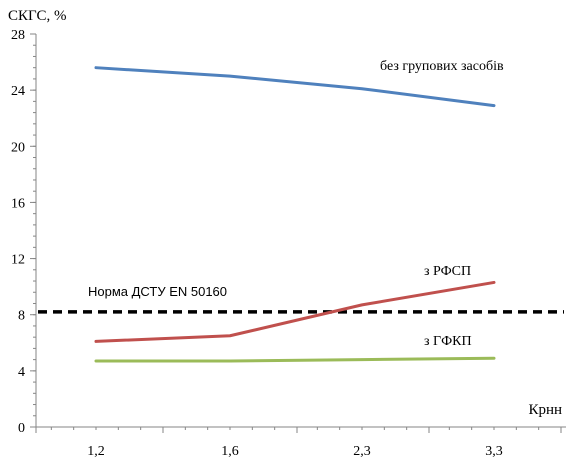 The height and width of the screenshot is (460, 568). I want to click on series-label-without-group-means: без групових засобів, so click(442, 66).